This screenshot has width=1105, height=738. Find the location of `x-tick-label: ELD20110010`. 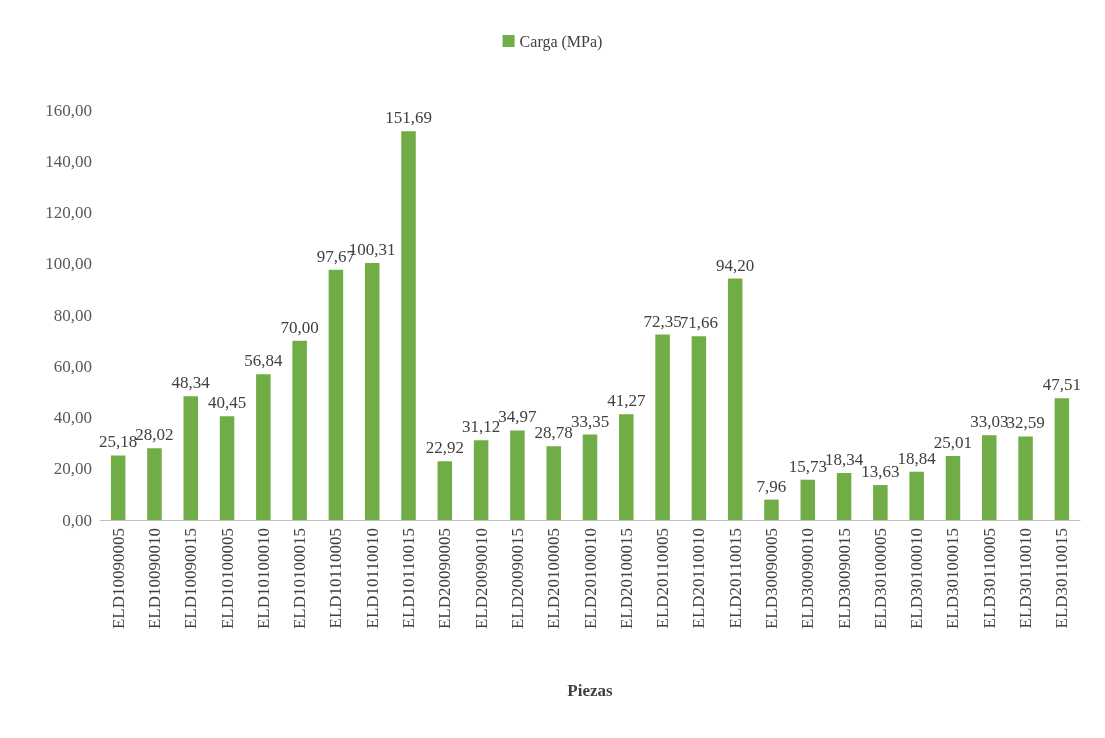

x-tick-label: ELD20110010 is located at coordinates (699, 578).